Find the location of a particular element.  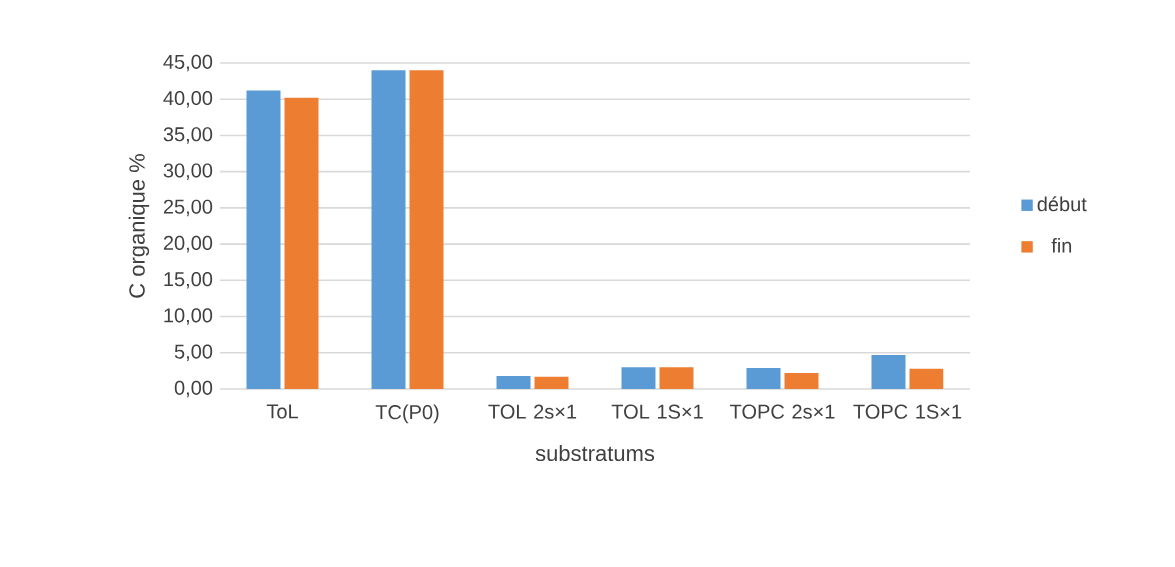

y-tick-label: 5,00 is located at coordinates (193, 353).